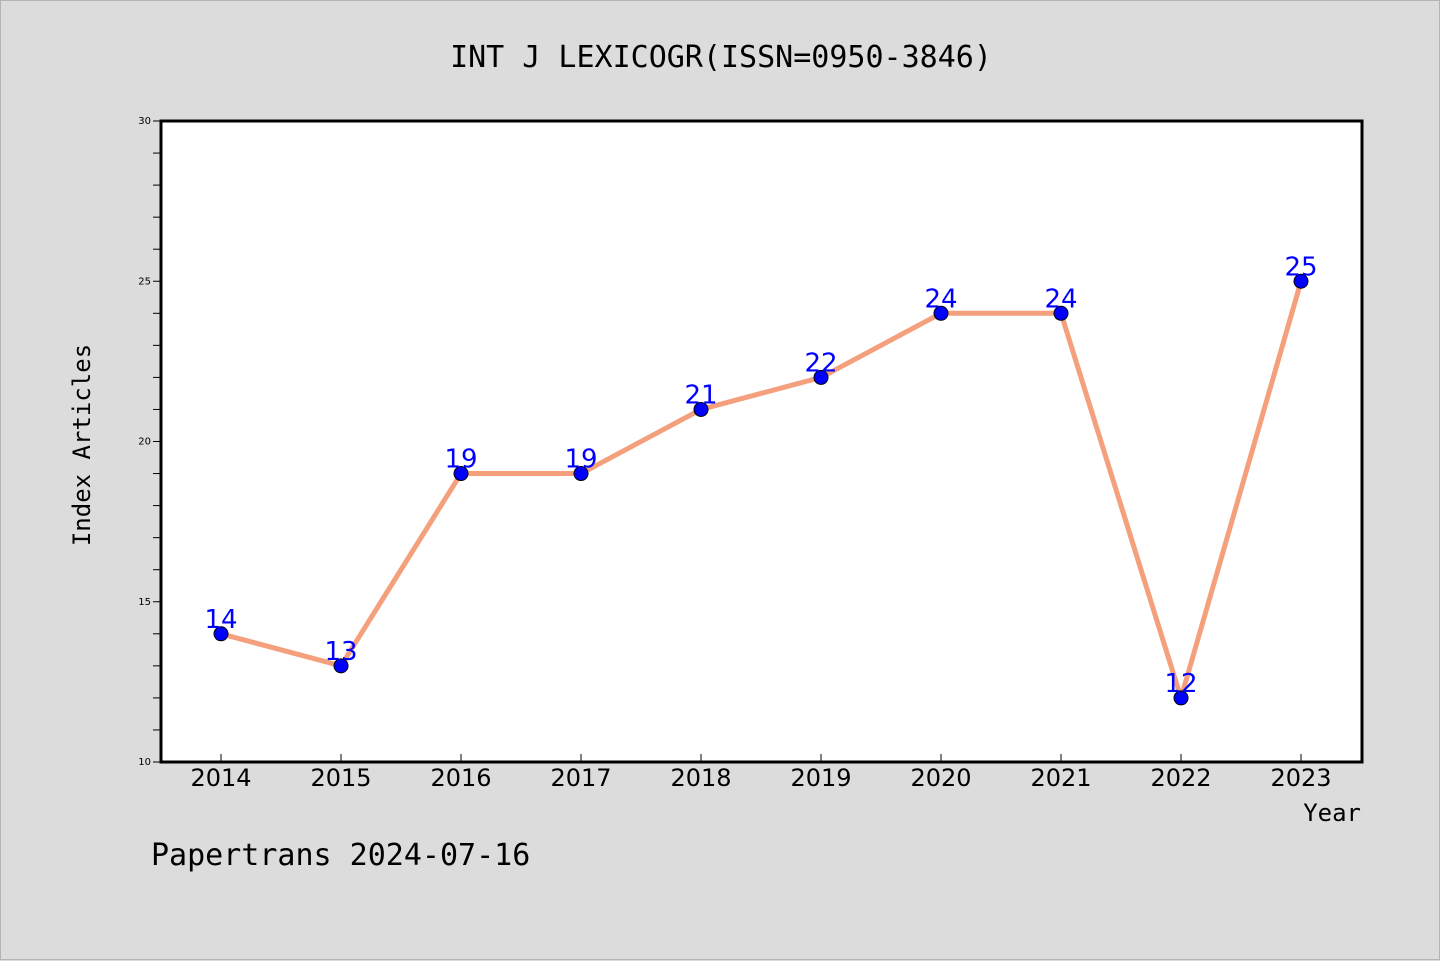 The width and height of the screenshot is (1440, 961). What do you see at coordinates (340, 855) in the screenshot?
I see `footer-credit: Papertrans 2024-07-16` at bounding box center [340, 855].